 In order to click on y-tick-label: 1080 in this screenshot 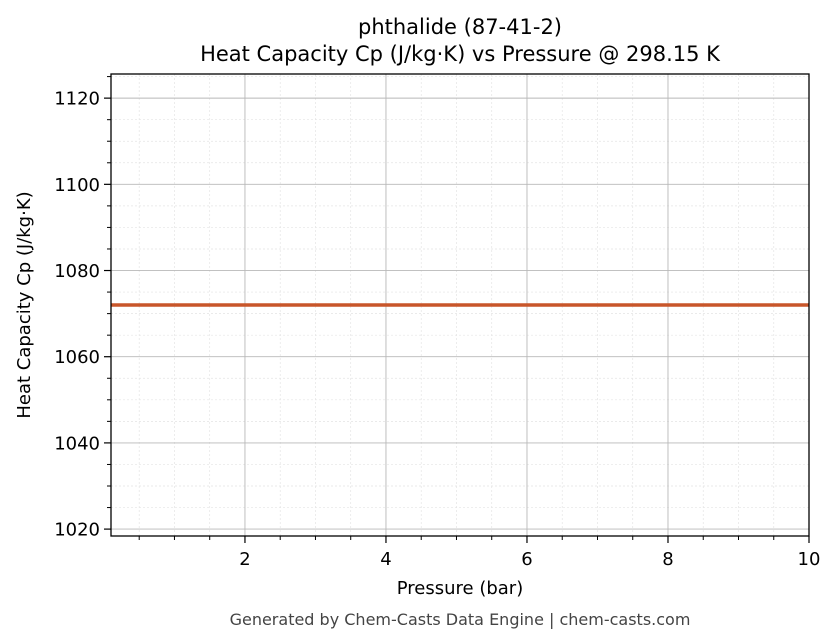, I will do `click(77, 271)`.